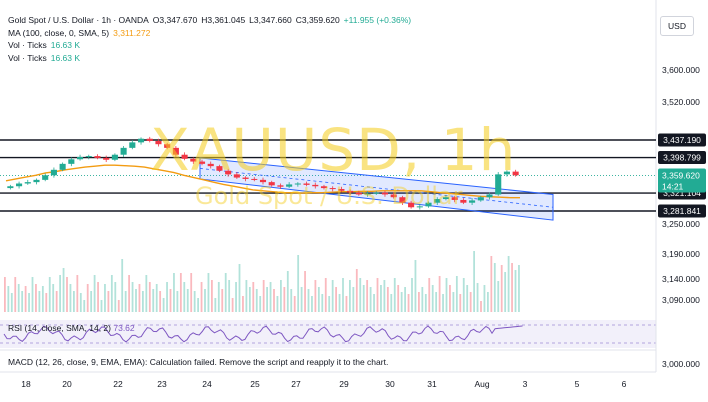  I want to click on candle-countdown-timer: 14:21, so click(673, 186).